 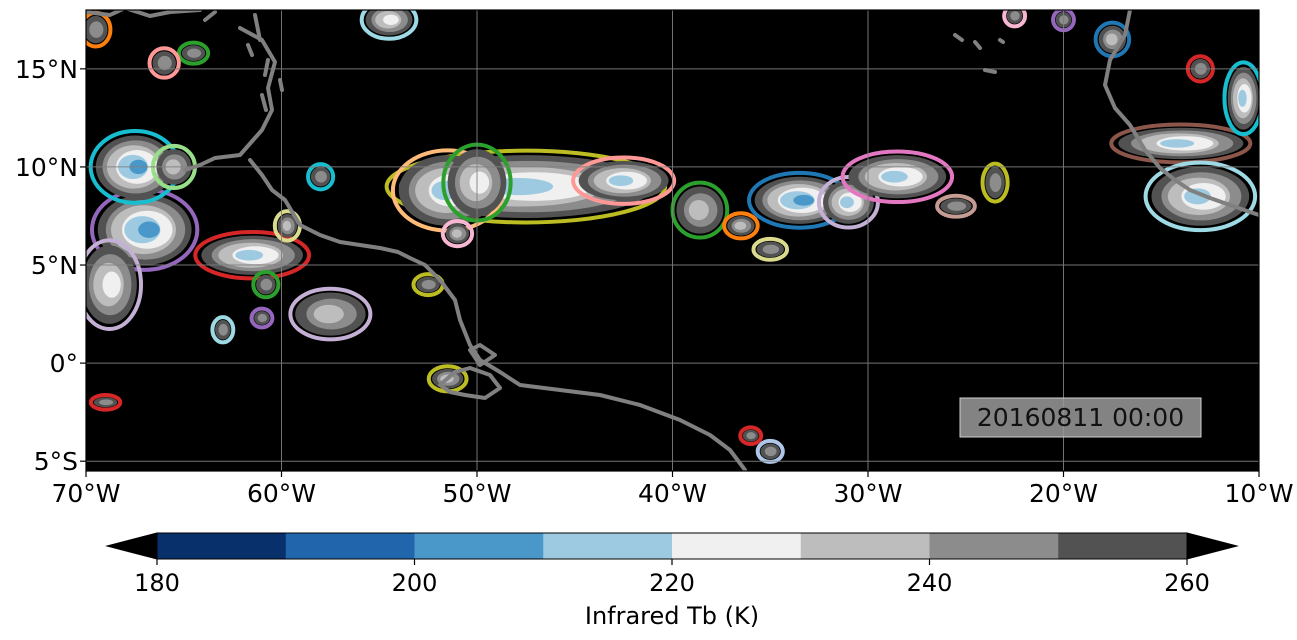 What do you see at coordinates (930, 583) in the screenshot?
I see `colorbar-tick-label: 240` at bounding box center [930, 583].